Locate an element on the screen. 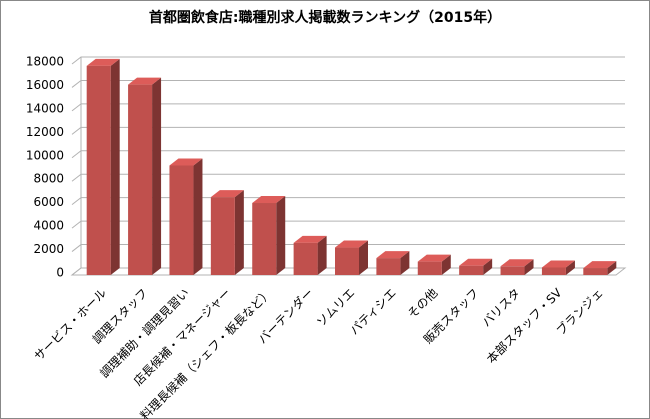  y-tick-label: 10000 is located at coordinates (45, 155).